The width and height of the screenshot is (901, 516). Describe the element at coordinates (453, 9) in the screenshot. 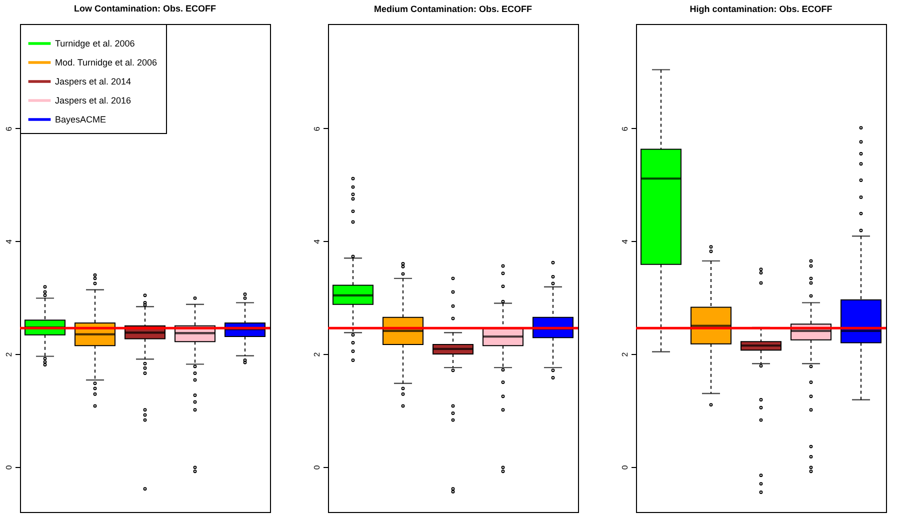

I see `chart-title: Medium Contamination: Obs. ECOFF` at that location.